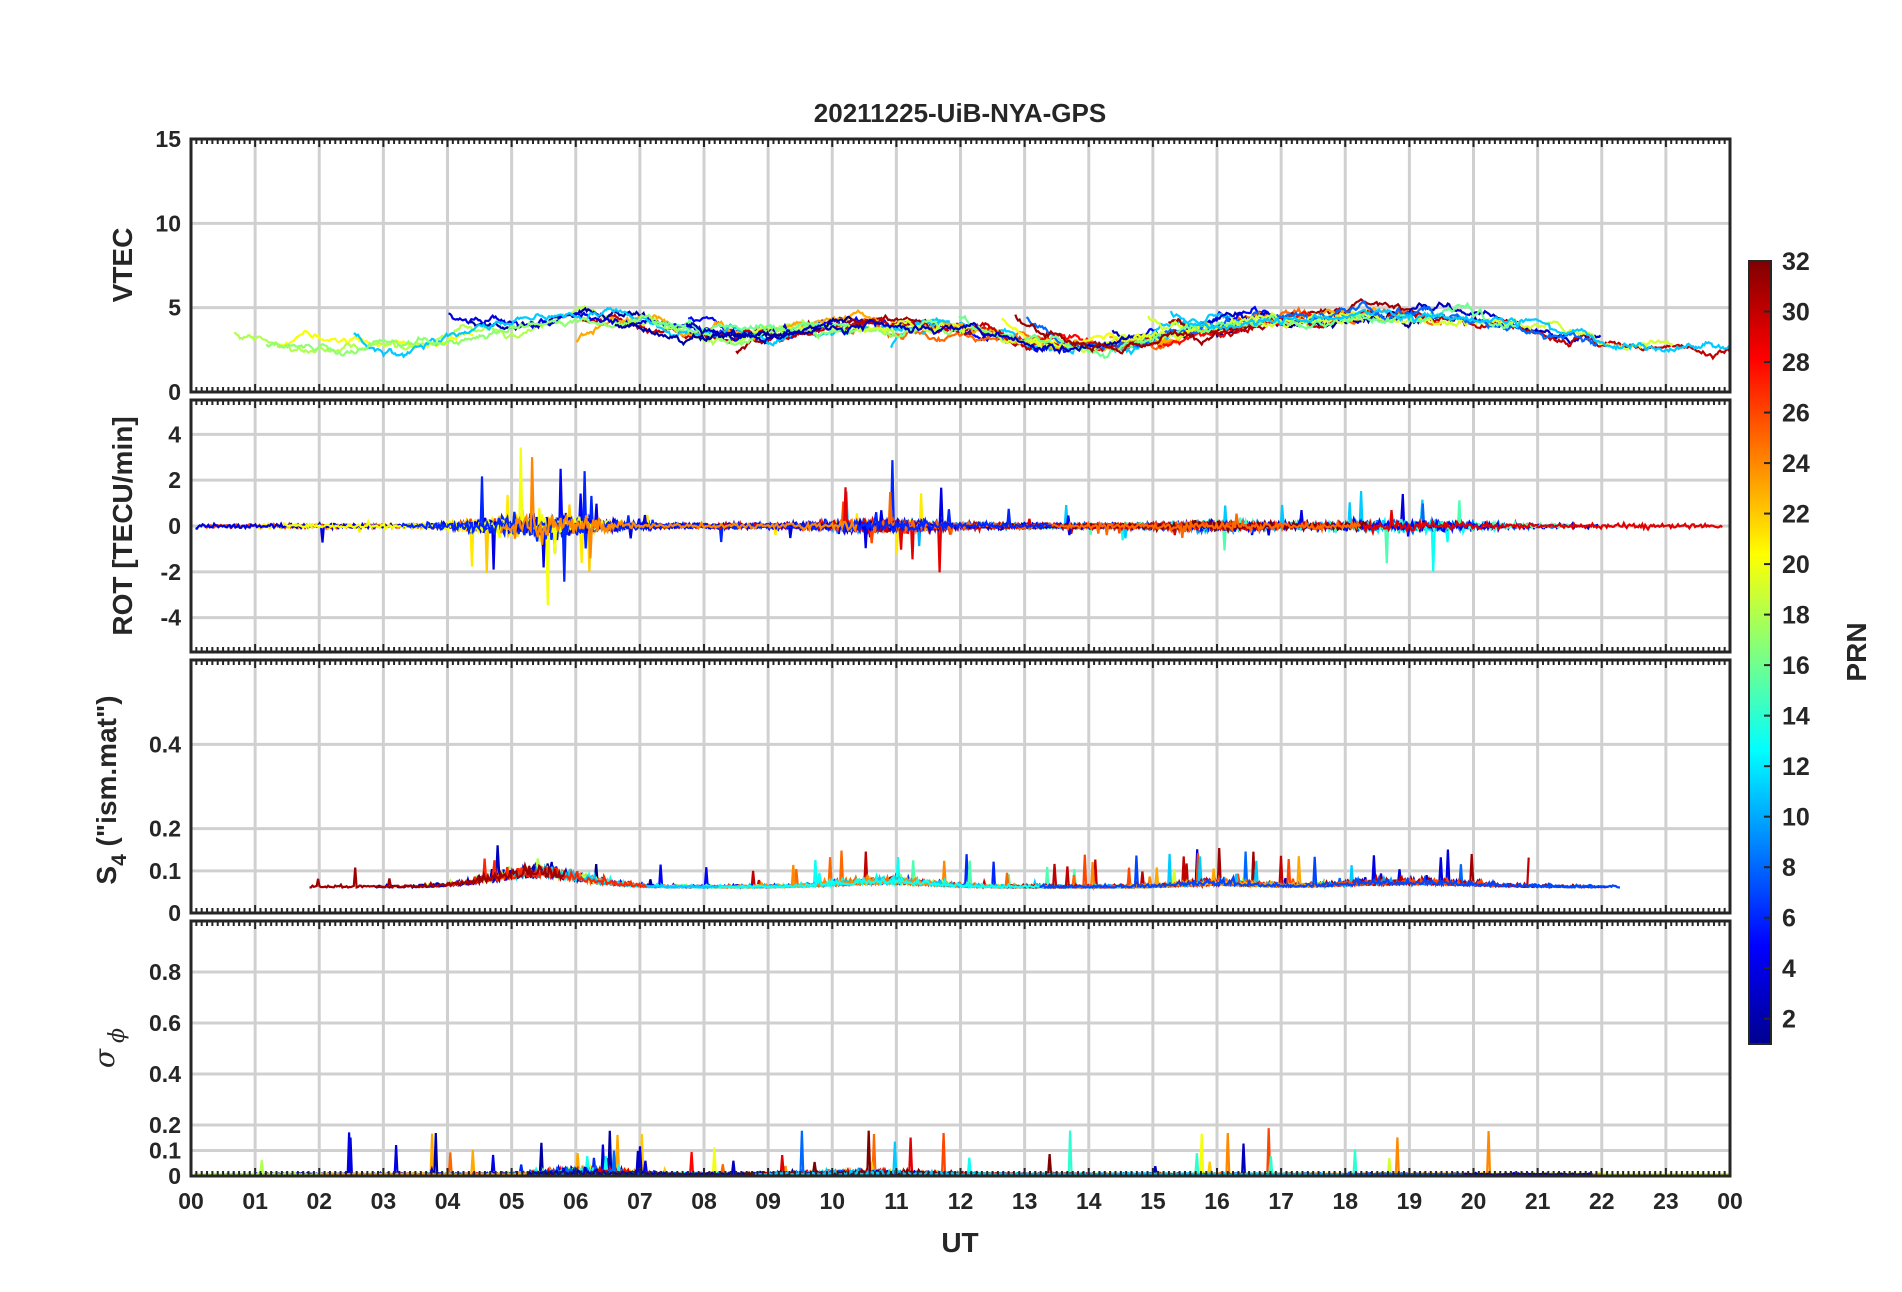 The height and width of the screenshot is (1292, 1902). Describe the element at coordinates (122, 525) in the screenshot. I see `rot-y-label: ROT [TECU/min]` at that location.